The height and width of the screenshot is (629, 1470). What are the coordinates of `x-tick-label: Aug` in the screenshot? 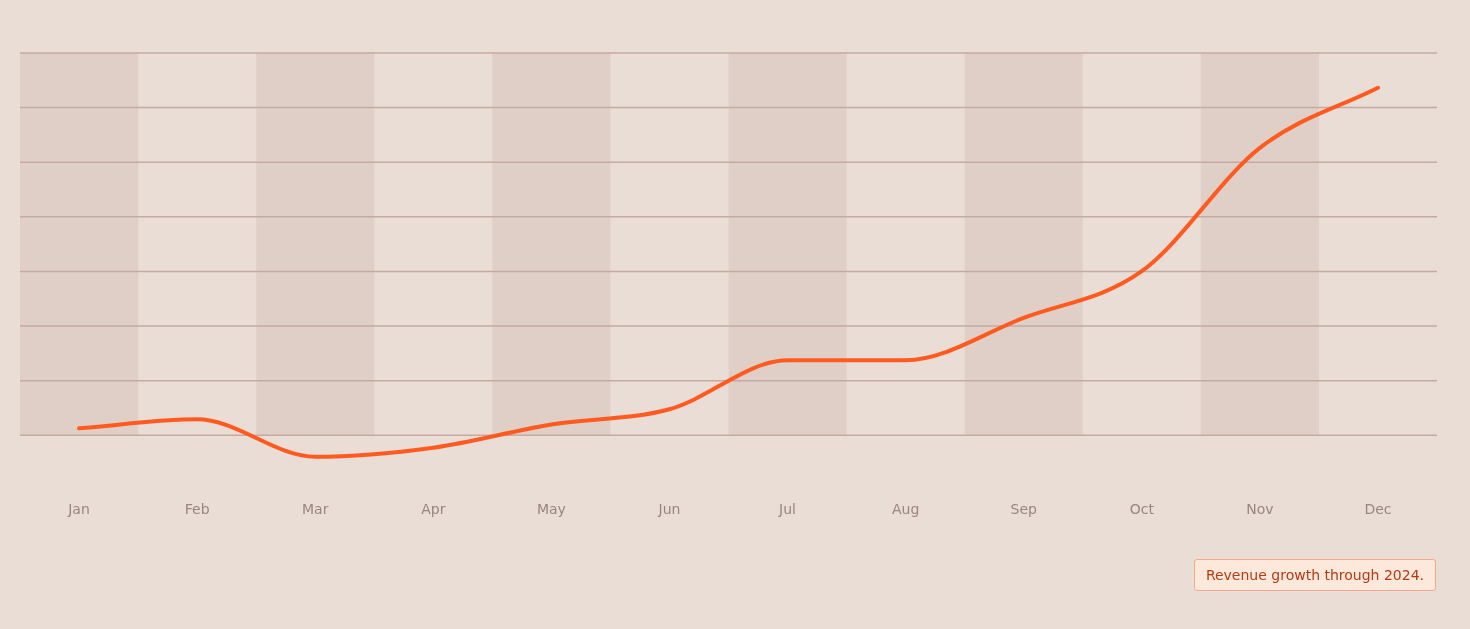 It's located at (905, 509).